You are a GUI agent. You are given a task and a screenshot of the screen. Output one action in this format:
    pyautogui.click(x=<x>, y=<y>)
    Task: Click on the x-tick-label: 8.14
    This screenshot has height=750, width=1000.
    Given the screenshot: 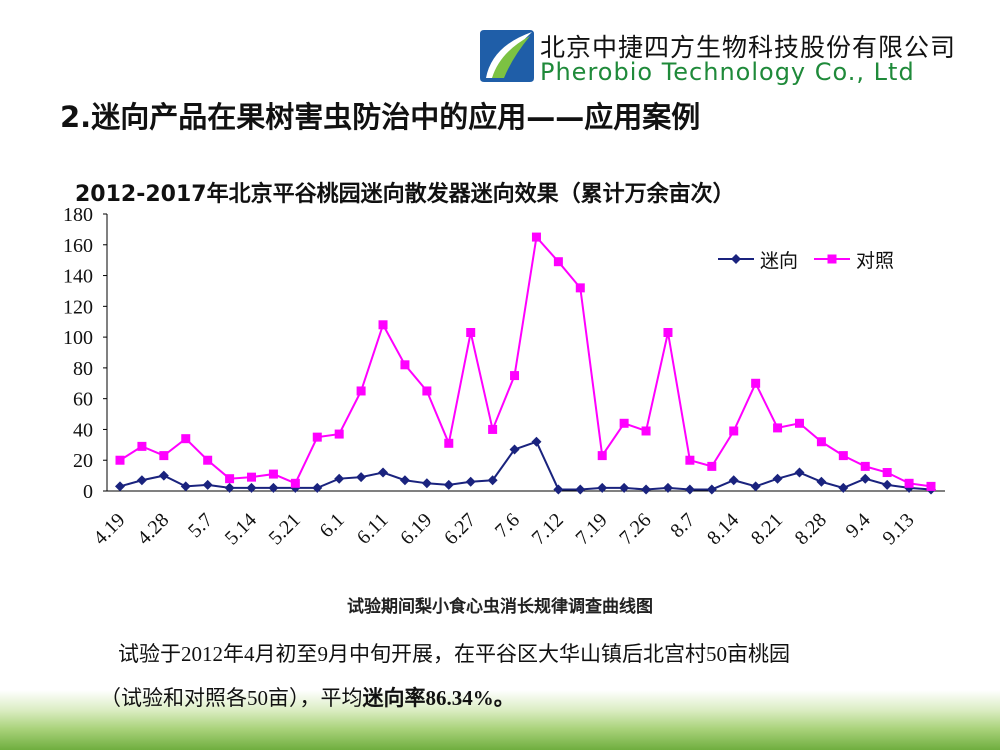 What is the action you would take?
    pyautogui.click(x=723, y=529)
    